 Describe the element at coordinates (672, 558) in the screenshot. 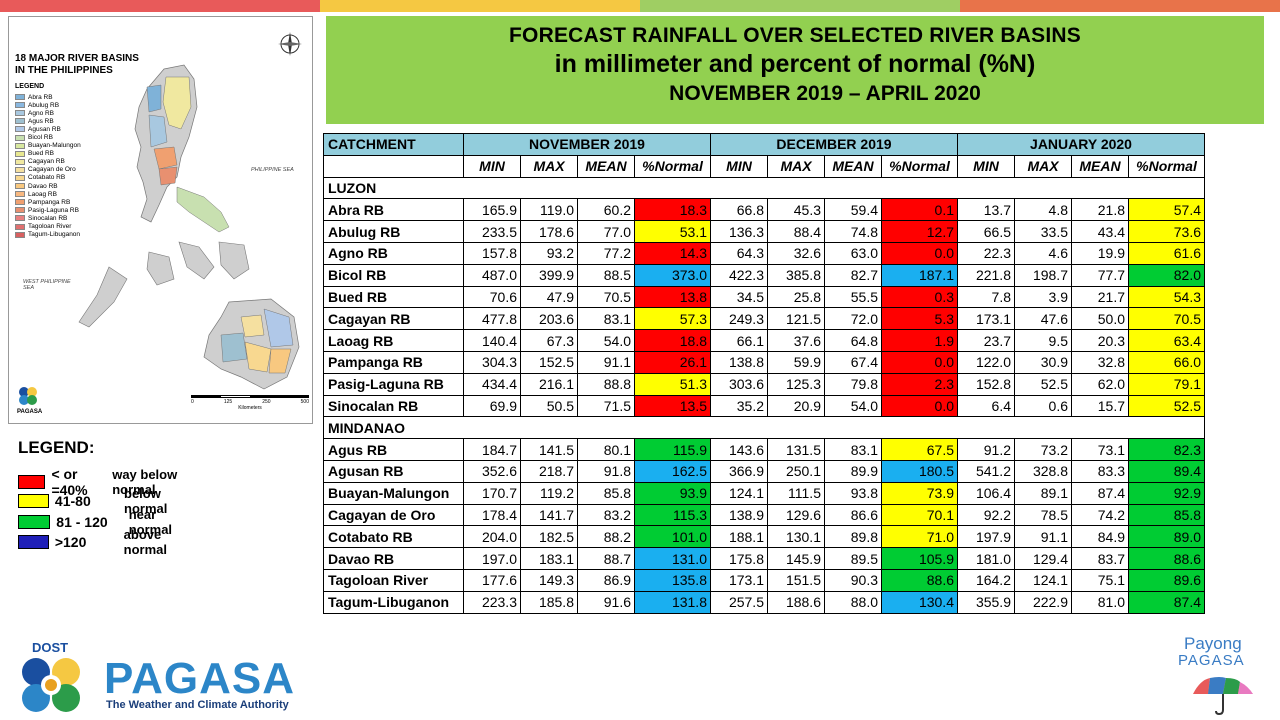

I see `percent-normal-cell: 131.0` at that location.